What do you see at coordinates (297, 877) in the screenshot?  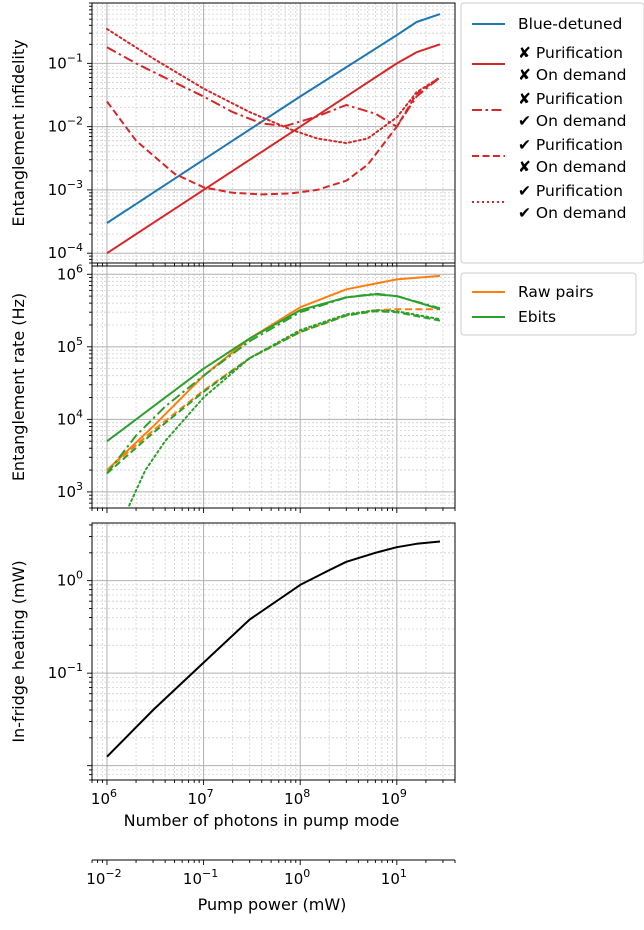 I see `secondary-tick-label: 10⁰` at bounding box center [297, 877].